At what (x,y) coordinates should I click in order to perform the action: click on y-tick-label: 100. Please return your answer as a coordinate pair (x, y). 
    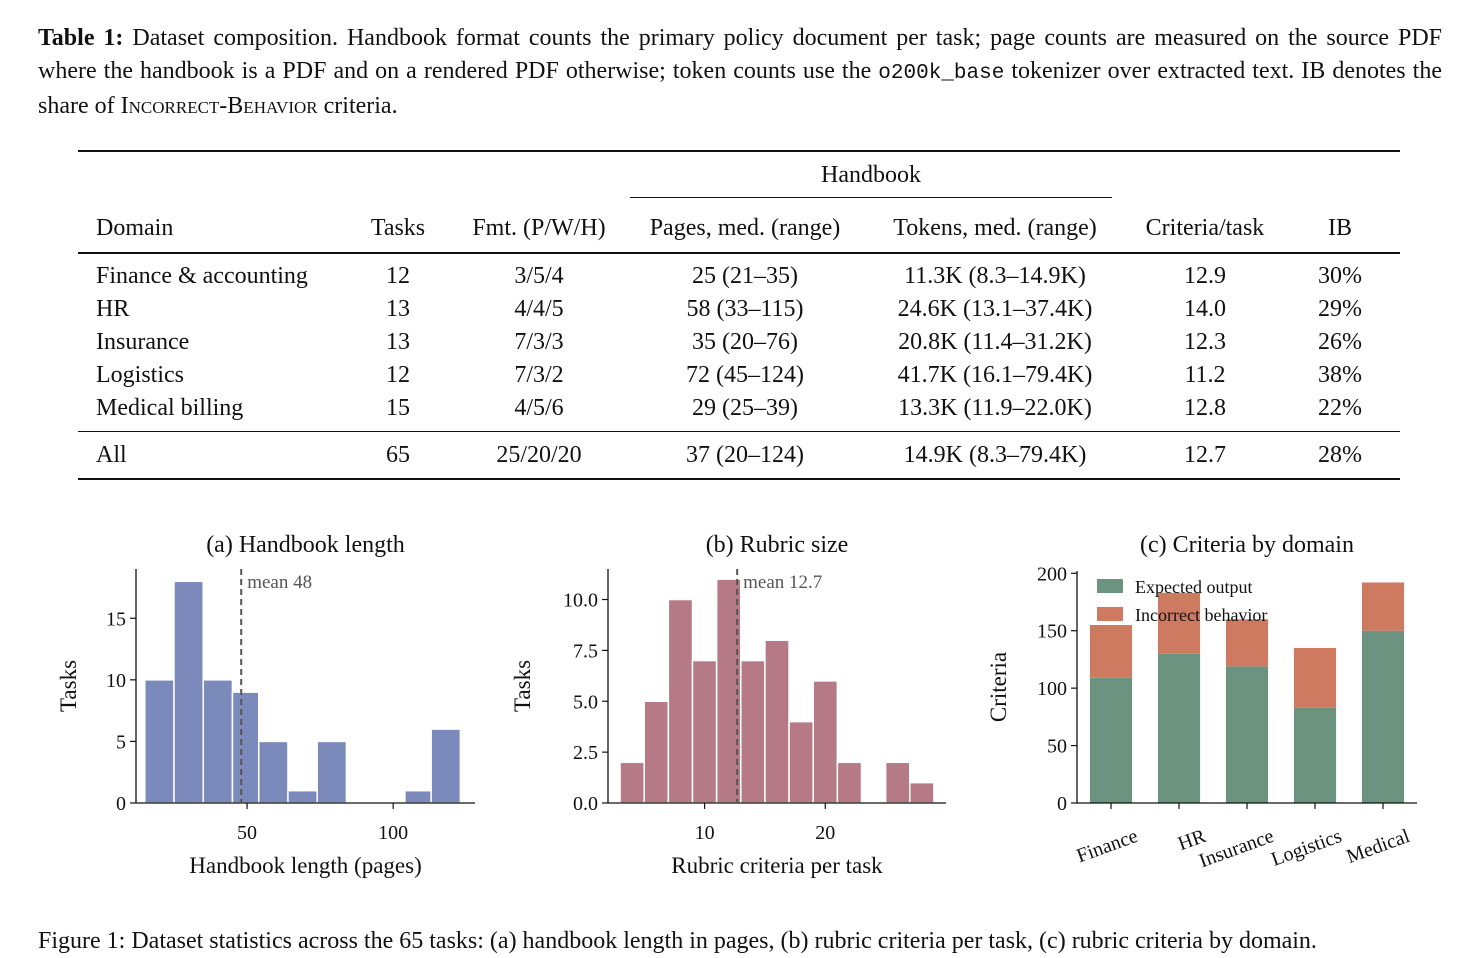
    Looking at the image, I should click on (1052, 689).